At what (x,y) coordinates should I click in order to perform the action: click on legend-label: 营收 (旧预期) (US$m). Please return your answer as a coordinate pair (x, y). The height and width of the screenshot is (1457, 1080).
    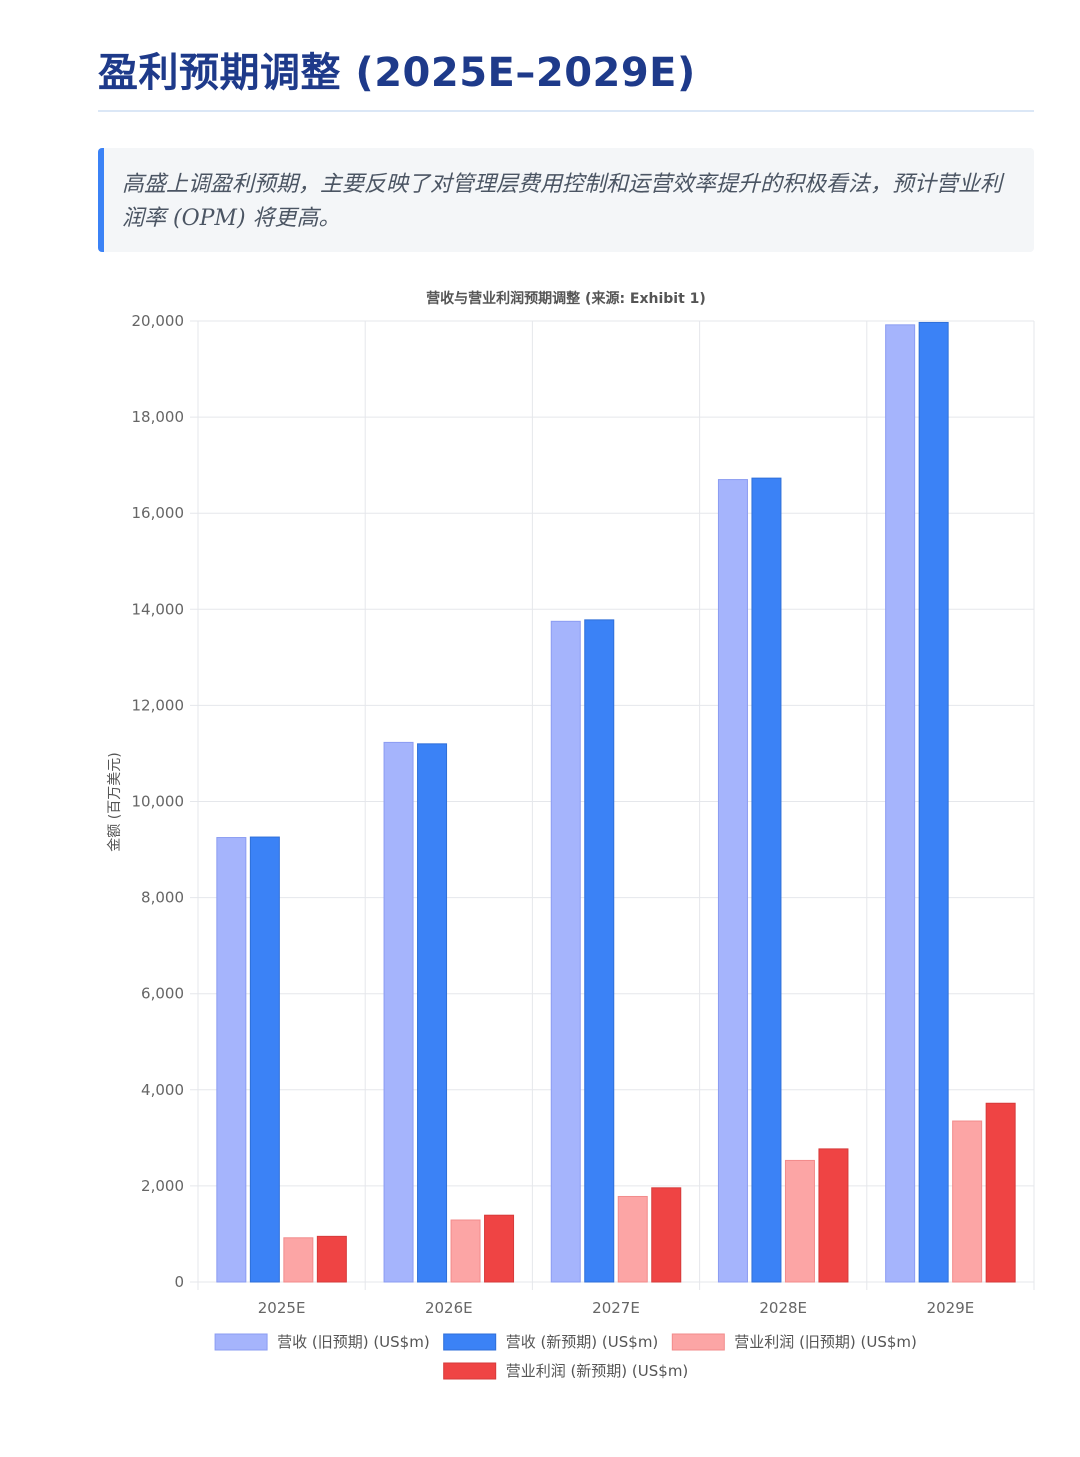
    Looking at the image, I should click on (353, 1342).